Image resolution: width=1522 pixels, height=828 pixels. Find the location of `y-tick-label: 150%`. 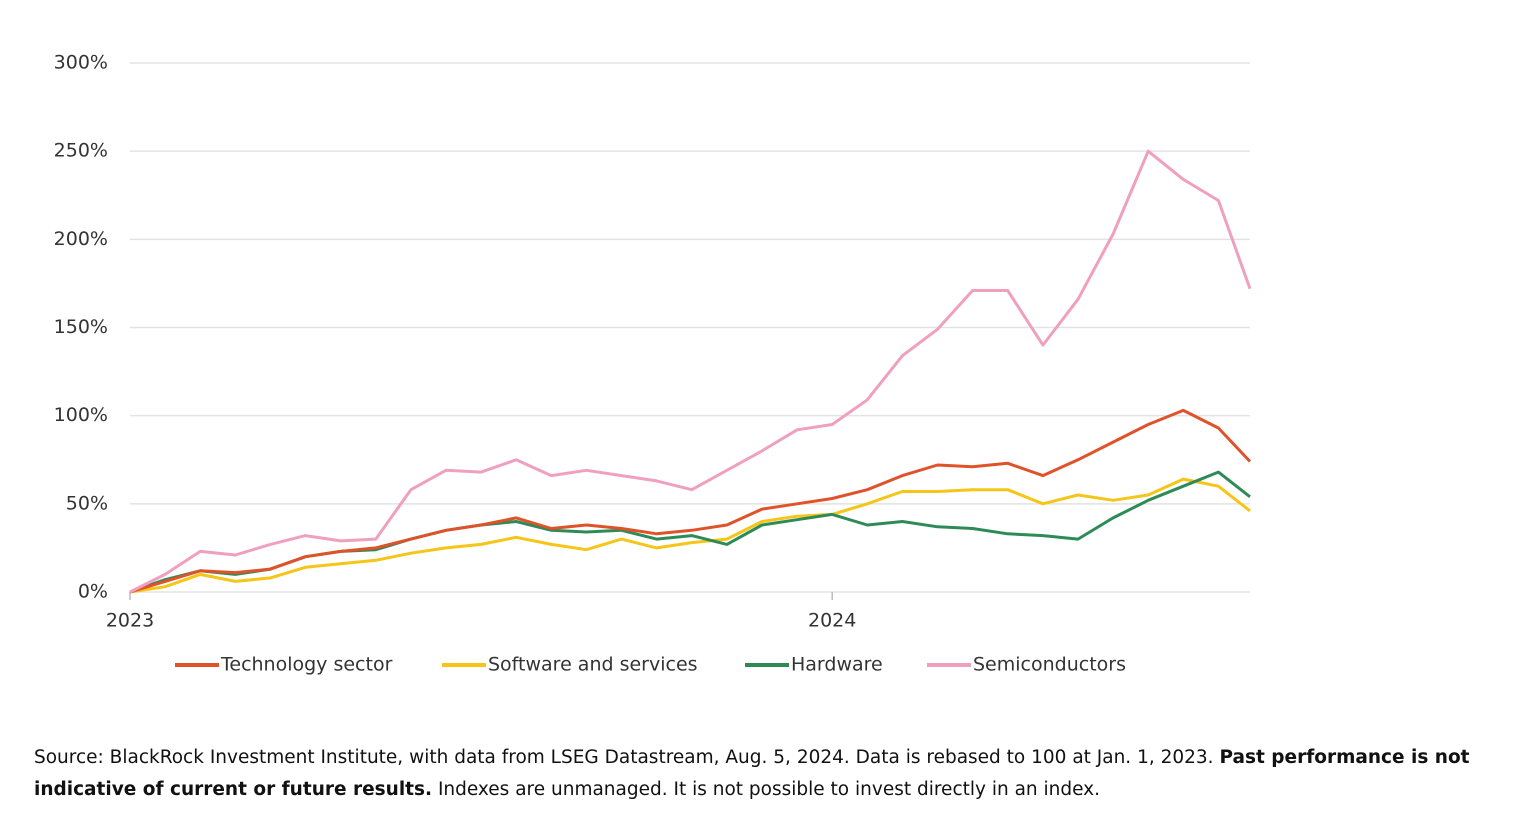

y-tick-label: 150% is located at coordinates (81, 327).